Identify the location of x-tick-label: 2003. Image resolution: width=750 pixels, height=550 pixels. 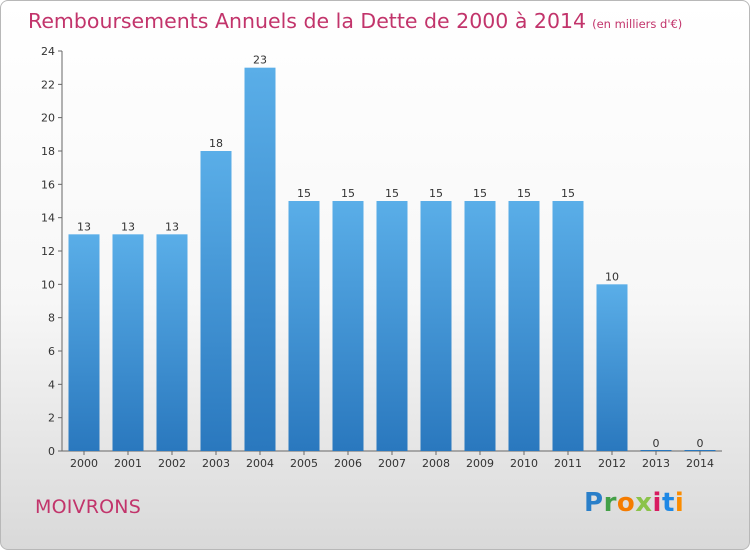
(216, 463).